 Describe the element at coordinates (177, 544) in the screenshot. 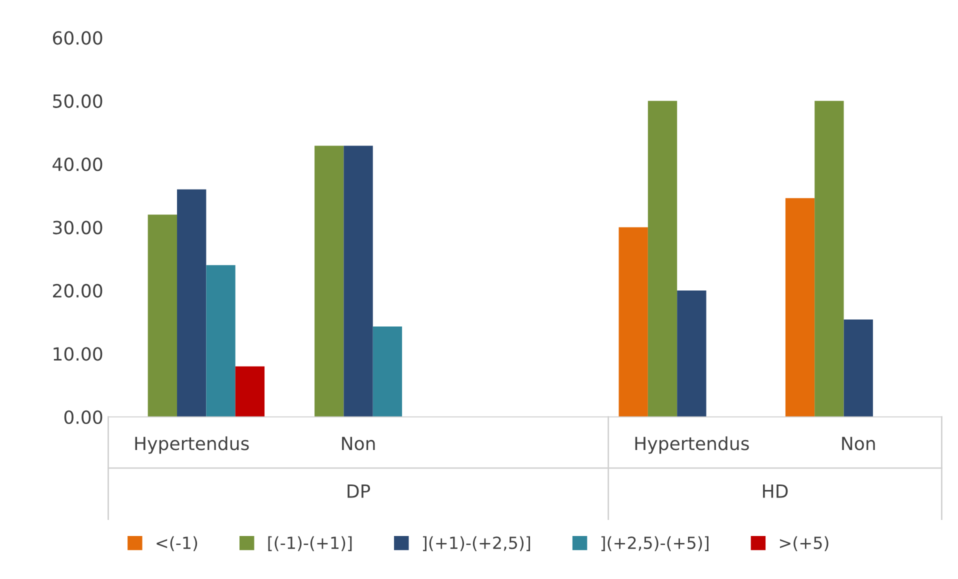

I see `legend-label: <(-1)` at that location.